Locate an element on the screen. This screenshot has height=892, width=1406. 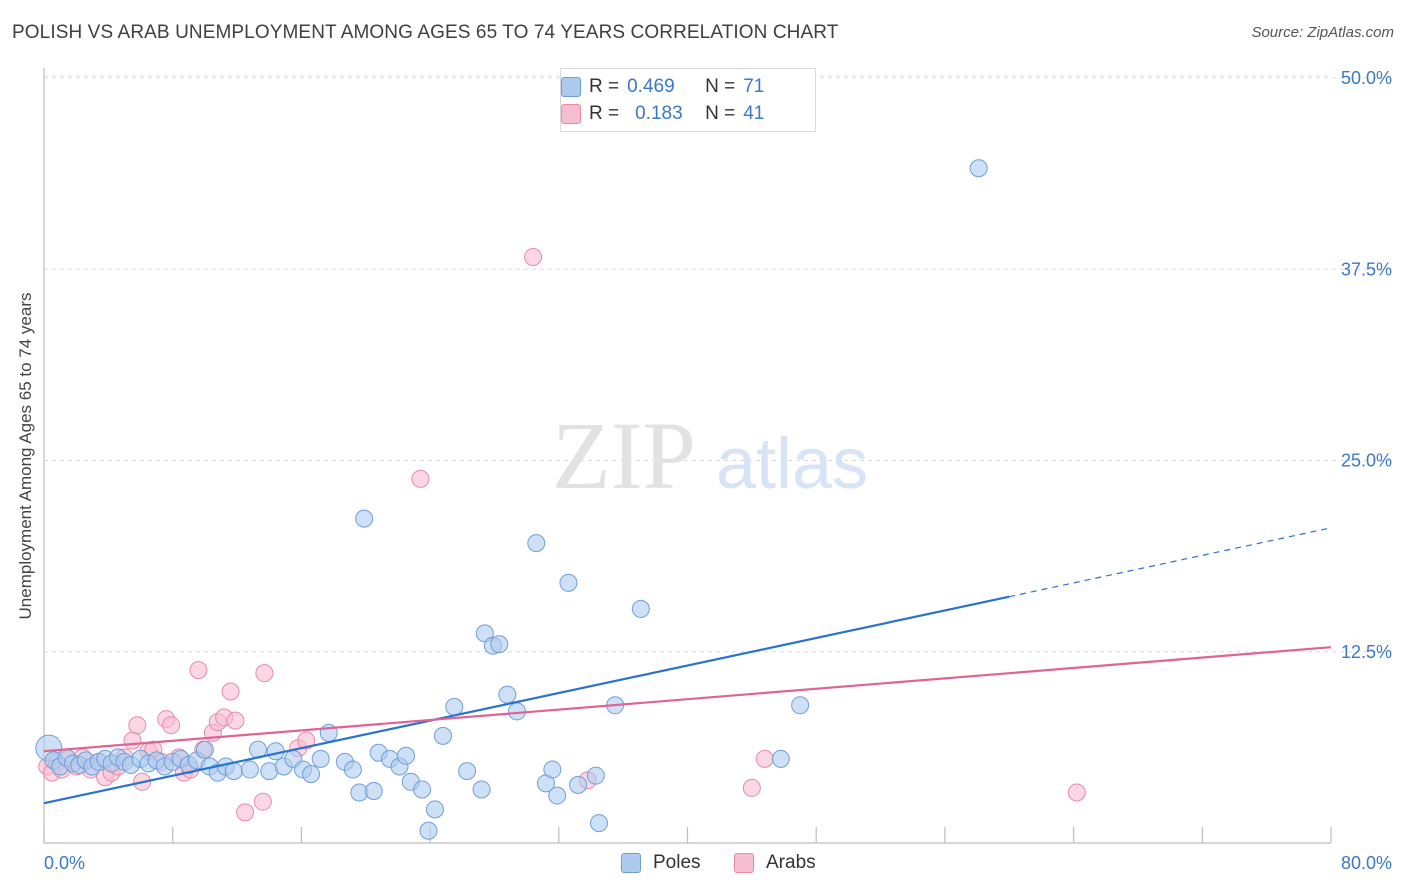
y-tick-label: 37.5% is located at coordinates (1366, 269).